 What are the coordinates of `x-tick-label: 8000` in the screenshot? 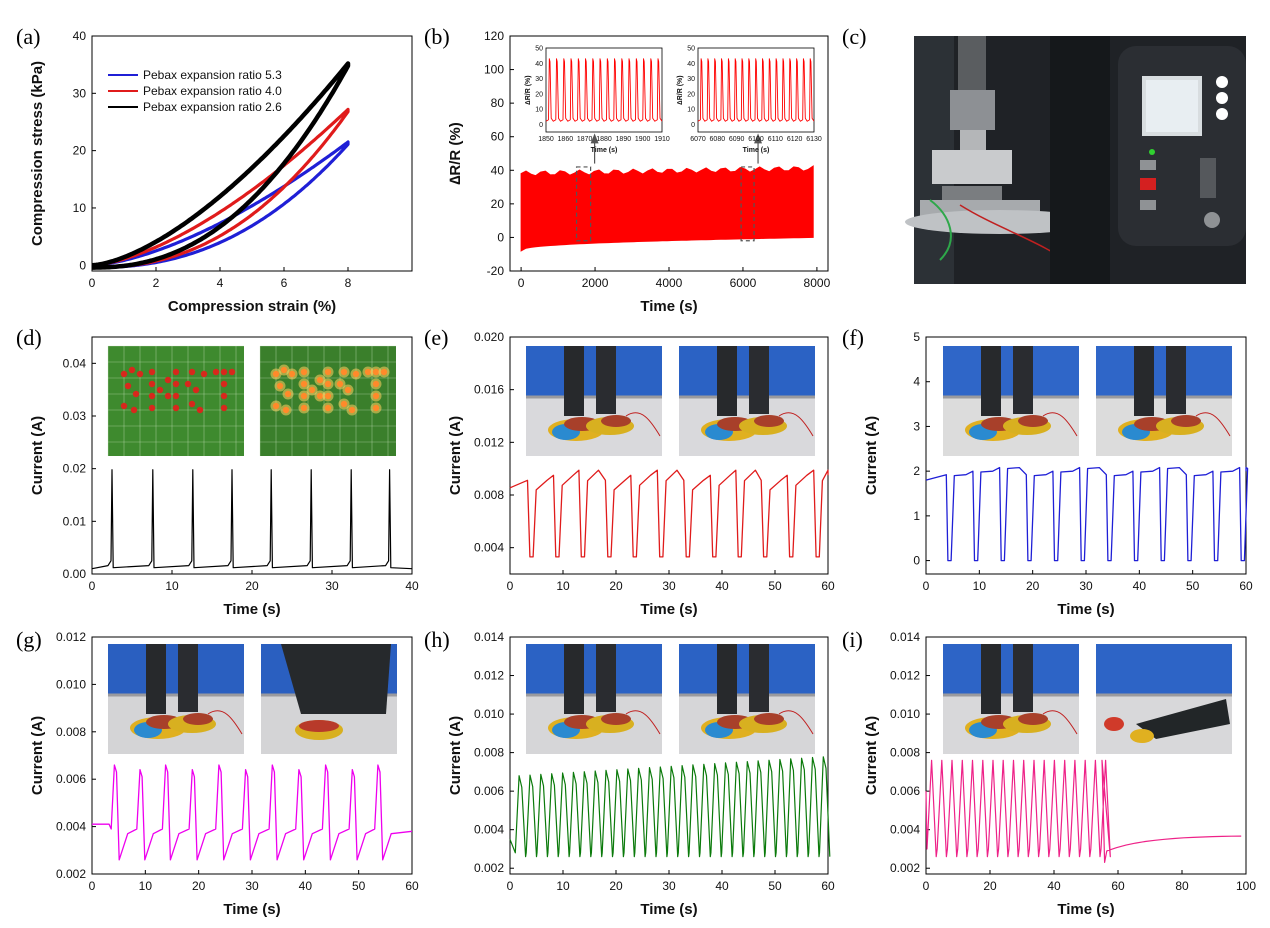 It's located at (817, 283).